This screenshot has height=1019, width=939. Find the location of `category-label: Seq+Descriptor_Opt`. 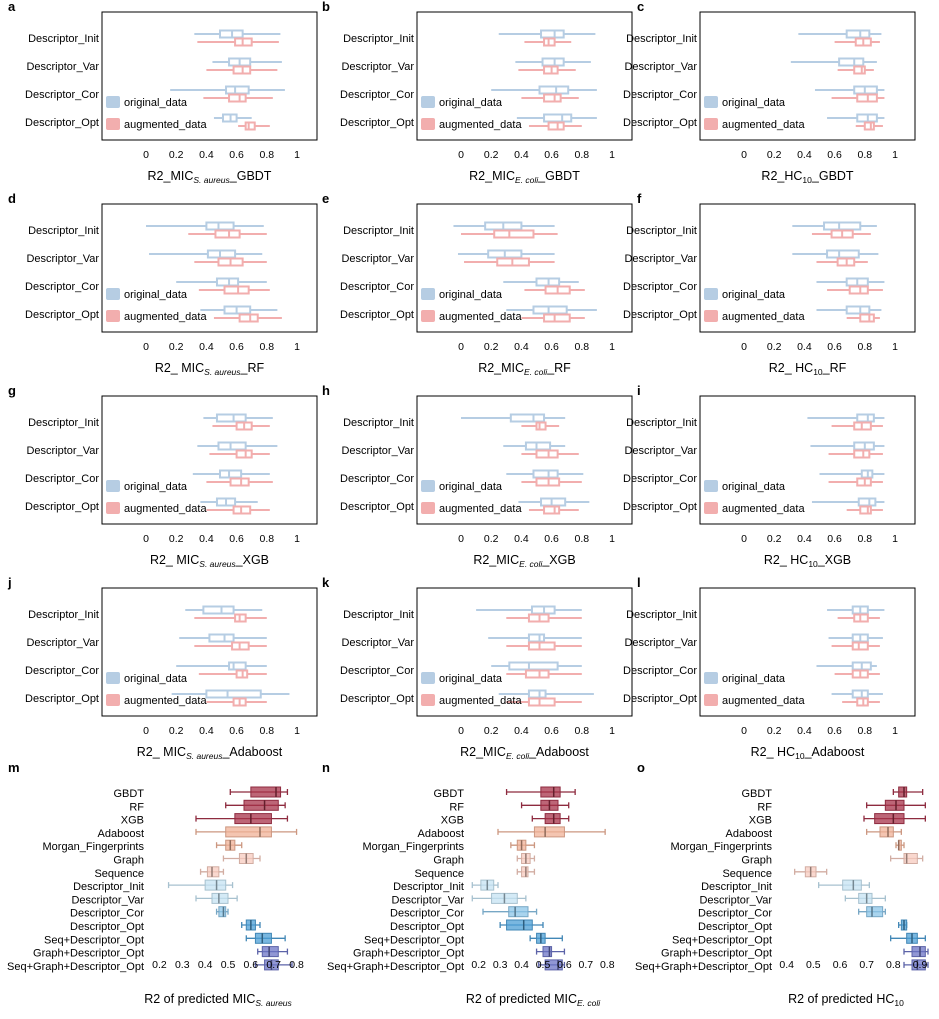

category-label: Seq+Descriptor_Opt is located at coordinates (414, 940).